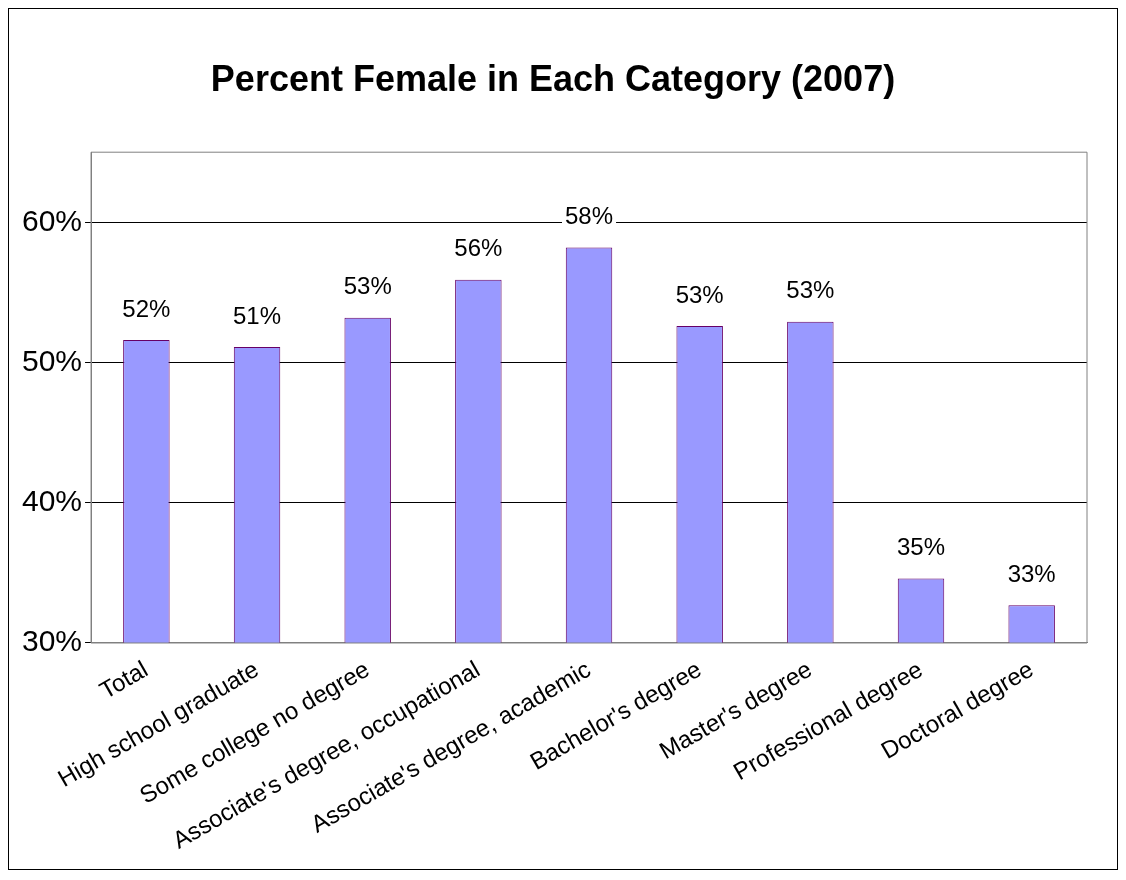 Image resolution: width=1126 pixels, height=880 pixels. I want to click on data-label: 33%, so click(1031, 573).